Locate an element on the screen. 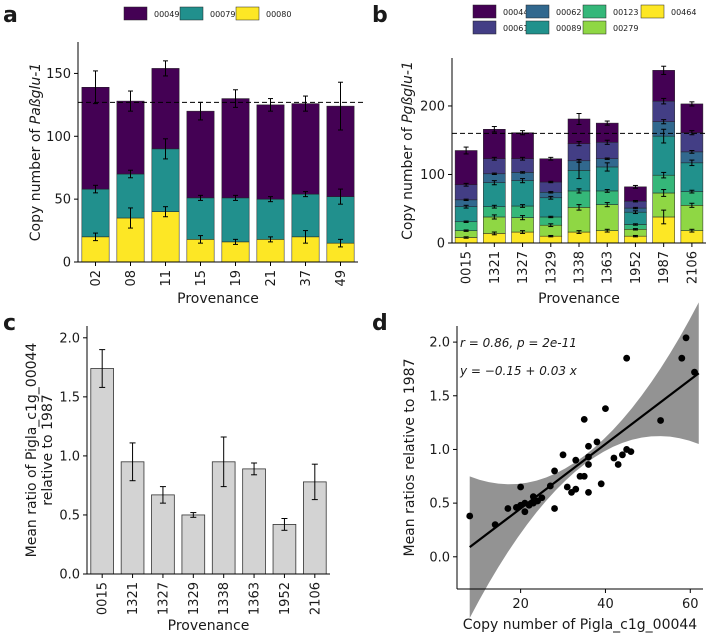 The height and width of the screenshot is (634, 708). y-tick-label: 100 is located at coordinates (58, 137).